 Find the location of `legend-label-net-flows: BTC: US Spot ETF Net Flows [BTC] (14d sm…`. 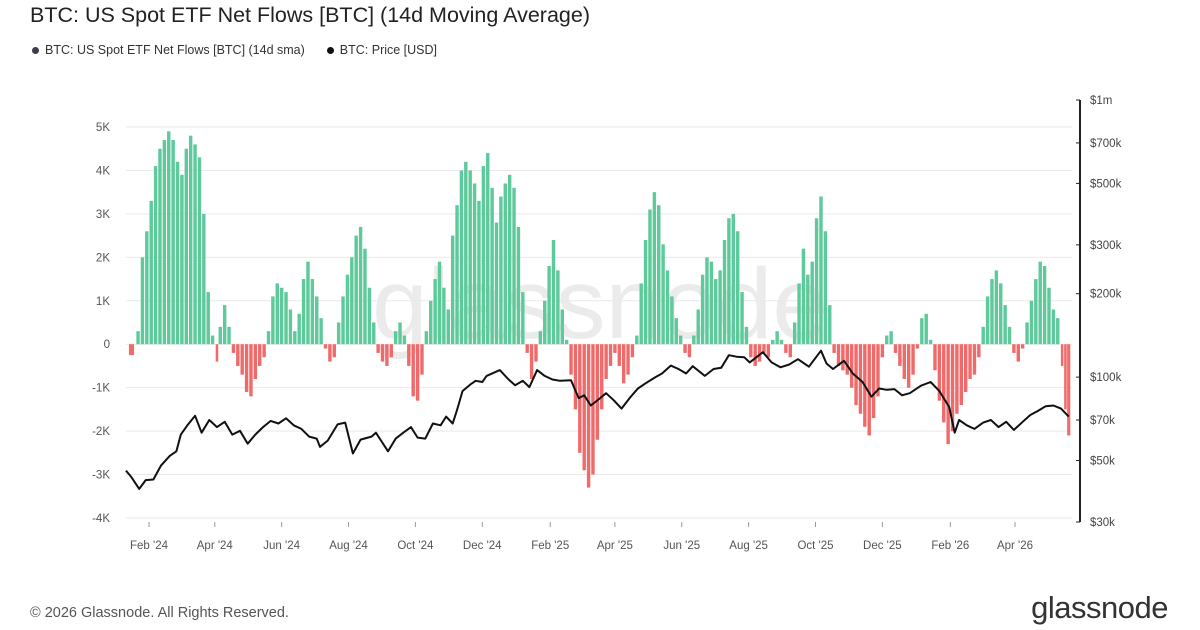

legend-label-net-flows: BTC: US Spot ETF Net Flows [BTC] (14d sm… is located at coordinates (175, 50).